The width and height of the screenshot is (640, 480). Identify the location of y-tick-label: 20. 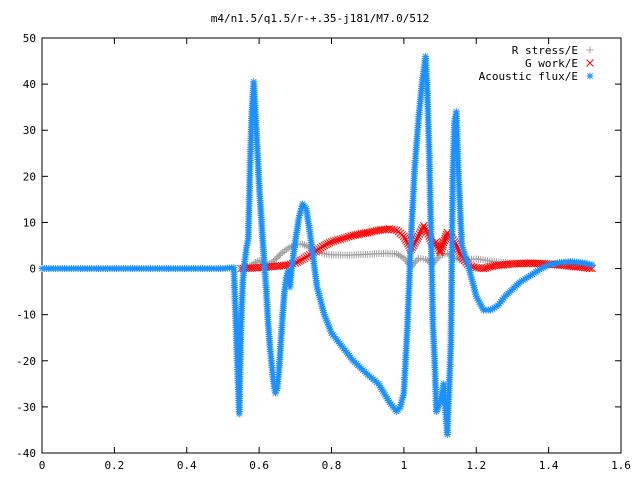
(29, 176).